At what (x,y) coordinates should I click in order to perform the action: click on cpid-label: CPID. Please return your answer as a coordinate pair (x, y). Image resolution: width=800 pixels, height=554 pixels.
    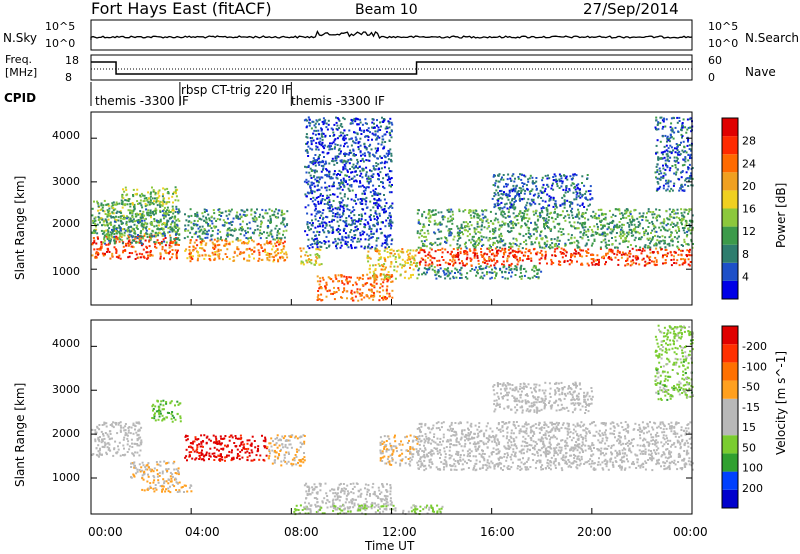
    Looking at the image, I should click on (20, 98).